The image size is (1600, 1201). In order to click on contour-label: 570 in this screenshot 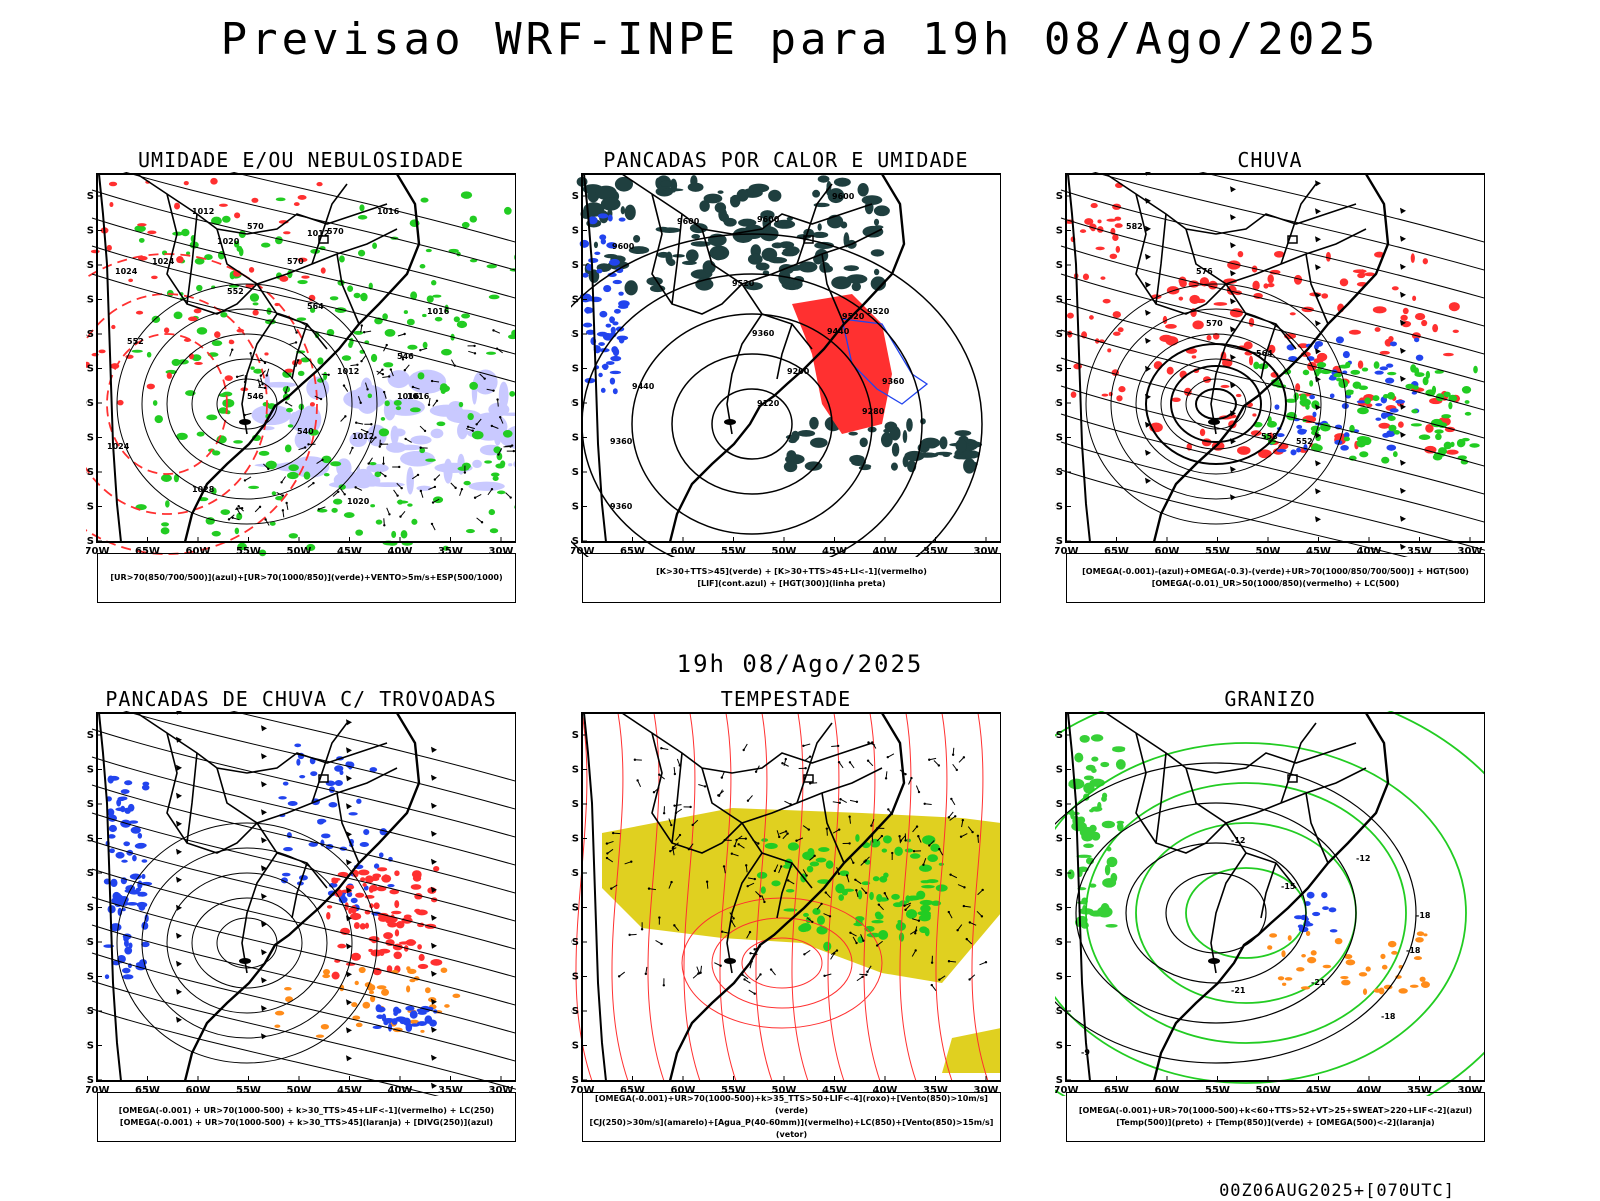, I will do `click(255, 226)`.